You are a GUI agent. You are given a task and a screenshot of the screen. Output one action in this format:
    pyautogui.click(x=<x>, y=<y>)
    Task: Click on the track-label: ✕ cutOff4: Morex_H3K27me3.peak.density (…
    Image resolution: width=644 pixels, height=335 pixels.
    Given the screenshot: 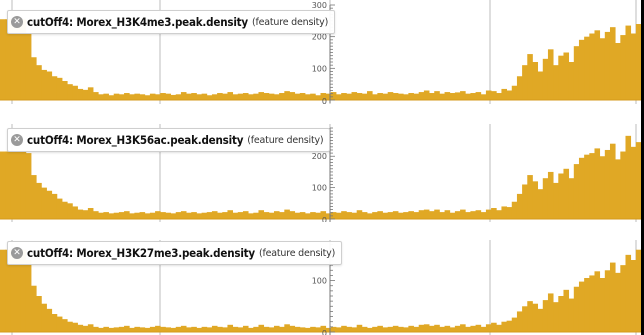 What is the action you would take?
    pyautogui.click(x=175, y=253)
    